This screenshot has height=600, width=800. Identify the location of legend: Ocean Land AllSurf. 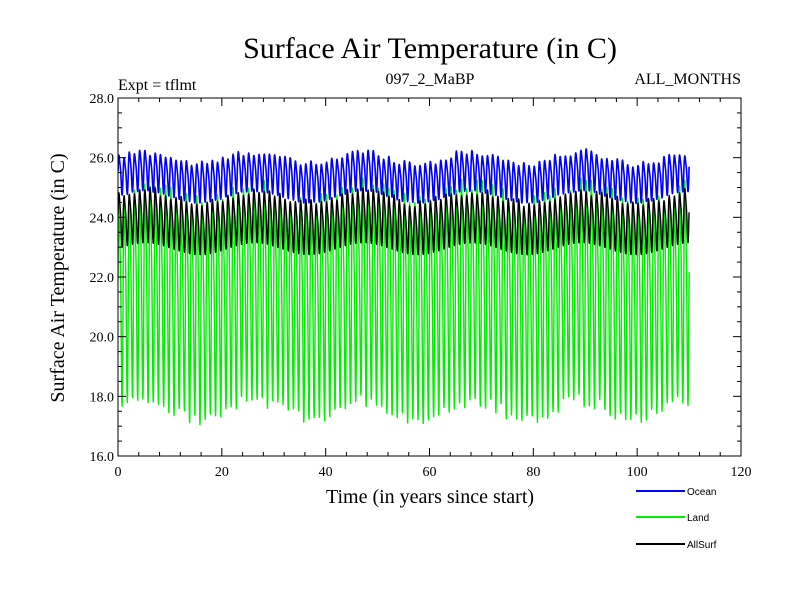
(676, 519).